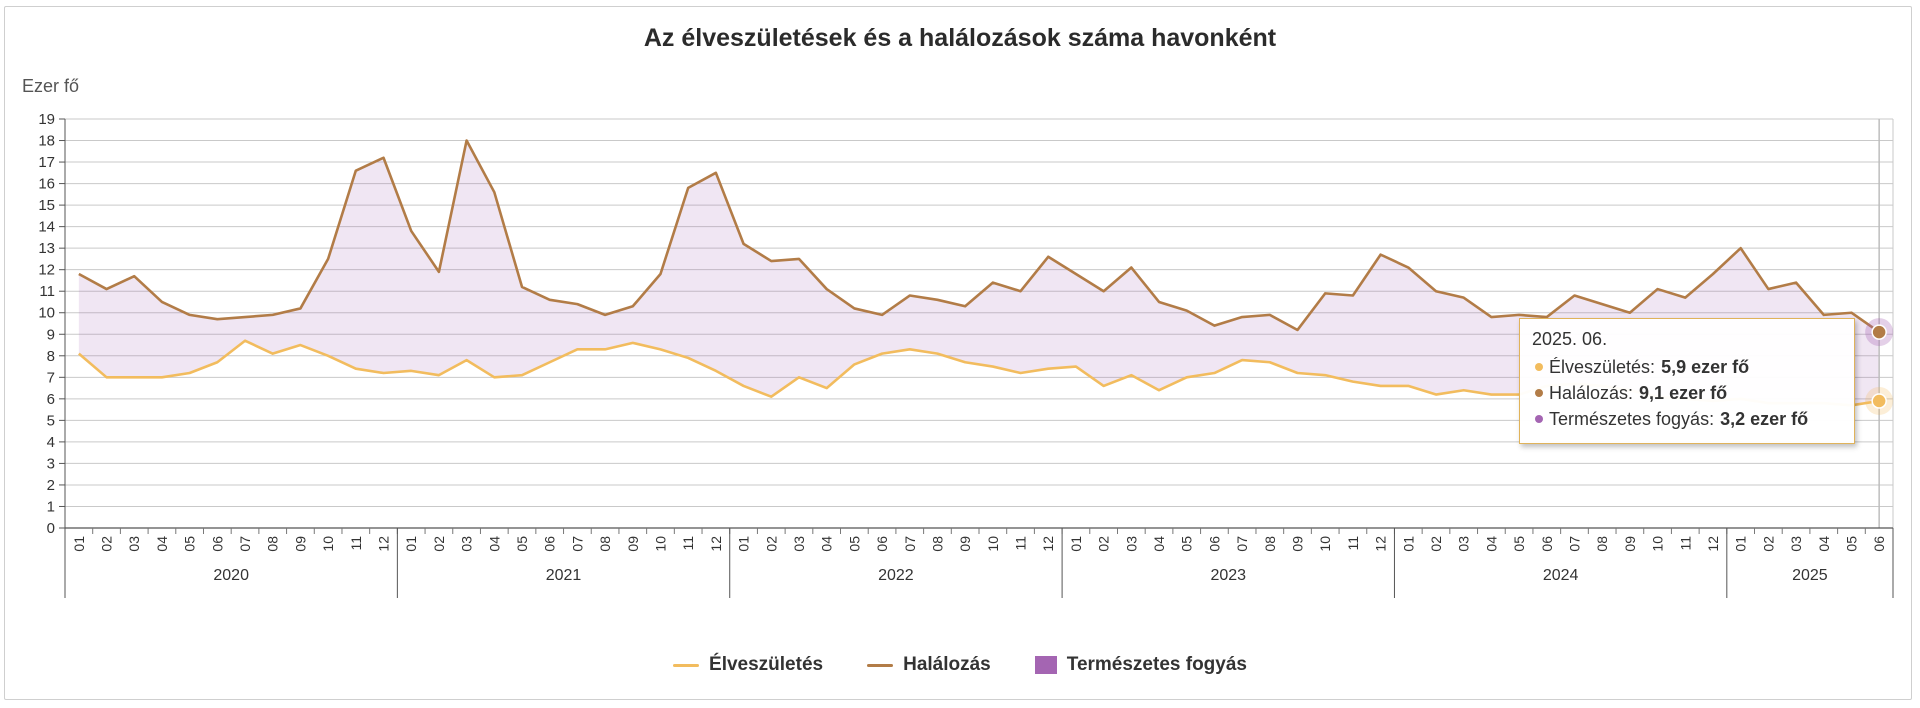  Describe the element at coordinates (47, 291) in the screenshot. I see `y-tick-label: 11` at that location.